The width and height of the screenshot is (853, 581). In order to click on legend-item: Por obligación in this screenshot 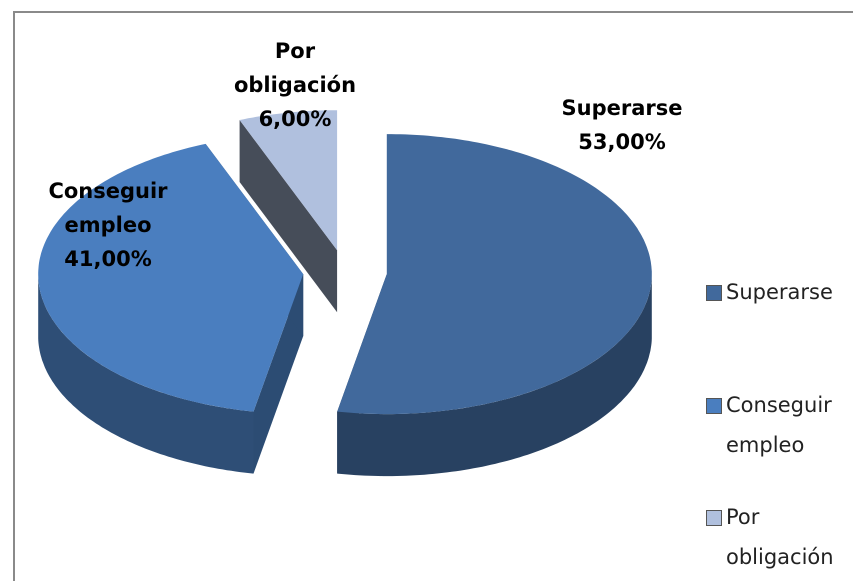, I will do `click(776, 537)`.